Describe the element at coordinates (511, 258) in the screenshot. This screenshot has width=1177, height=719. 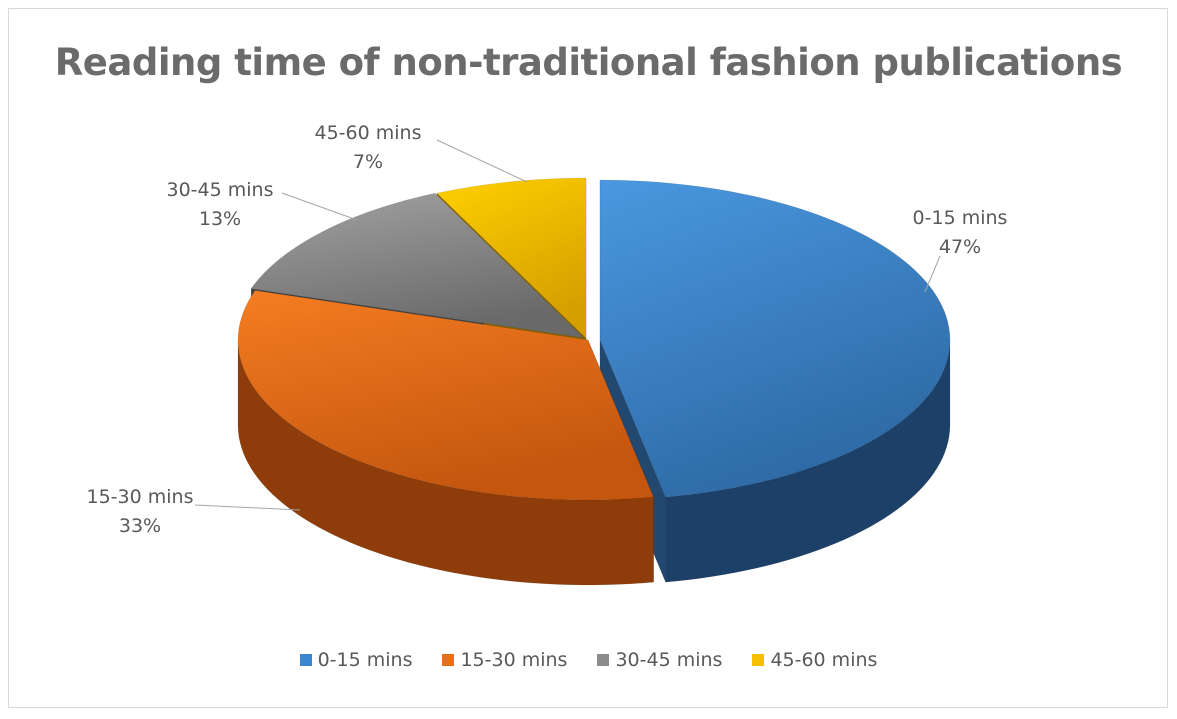
I see `slice-45-60 mins` at that location.